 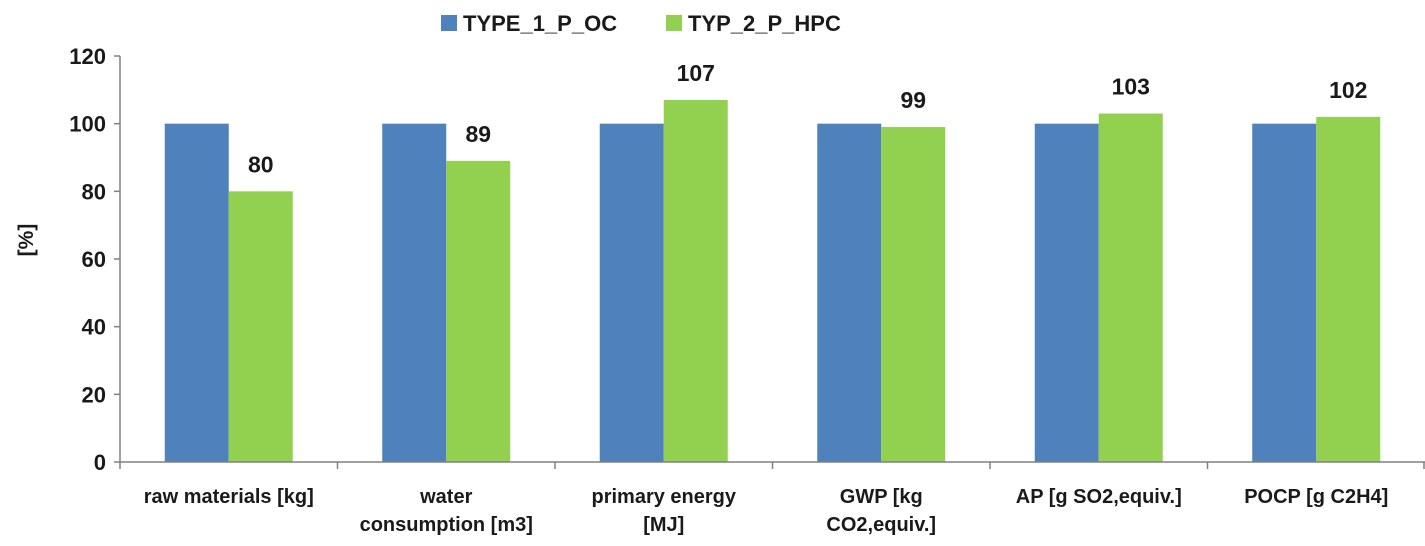 I want to click on y-tick-label: 40, so click(x=94, y=327).